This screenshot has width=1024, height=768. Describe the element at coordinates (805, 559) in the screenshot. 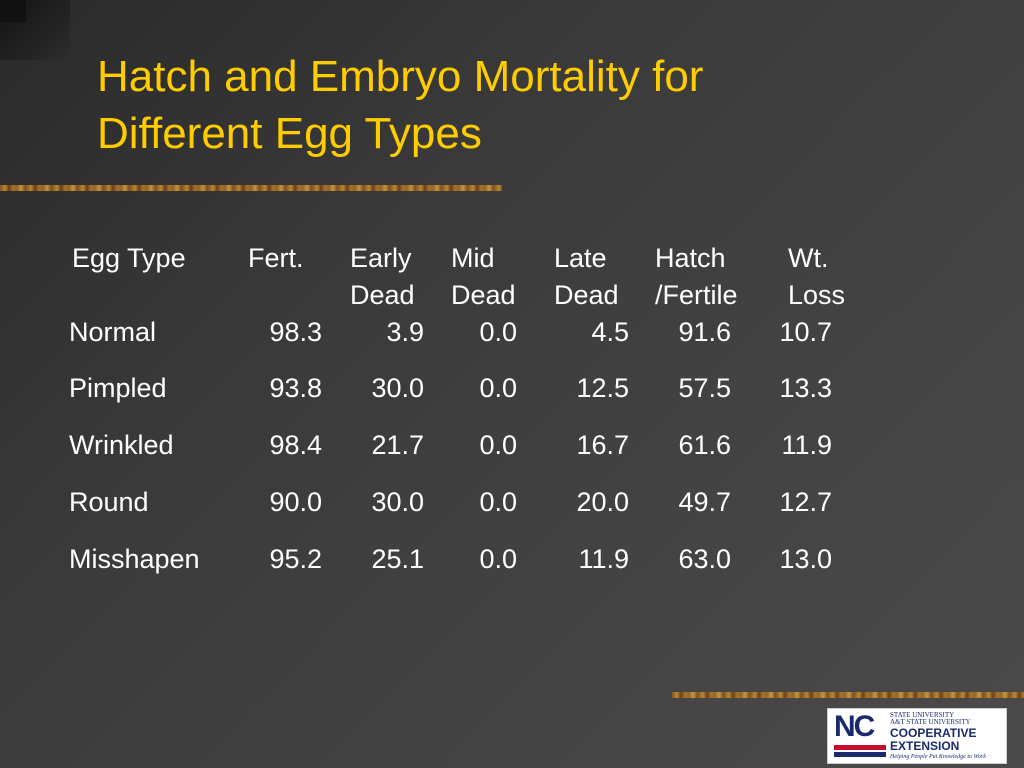

I see `cell-wt-loss: 13.0` at that location.